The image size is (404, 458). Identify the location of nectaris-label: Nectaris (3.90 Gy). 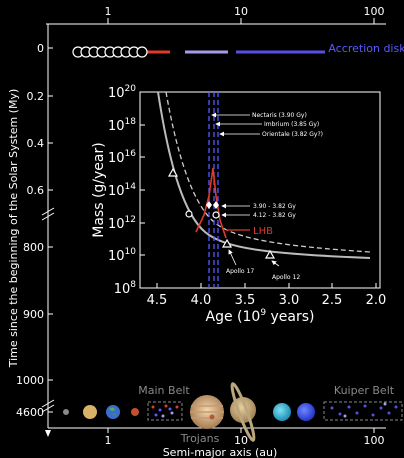
(279, 115).